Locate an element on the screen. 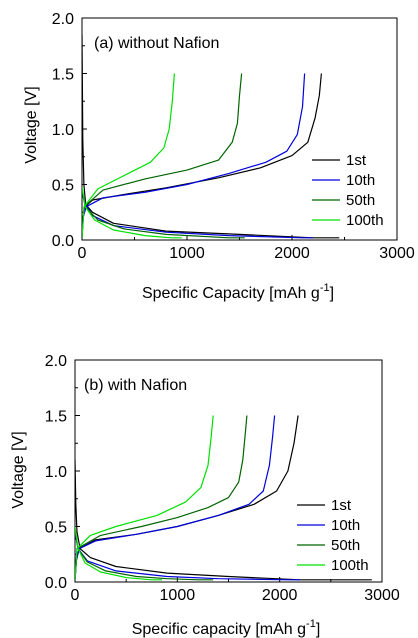 The width and height of the screenshot is (418, 638). series-10th-discharge-curve is located at coordinates (188, 557).